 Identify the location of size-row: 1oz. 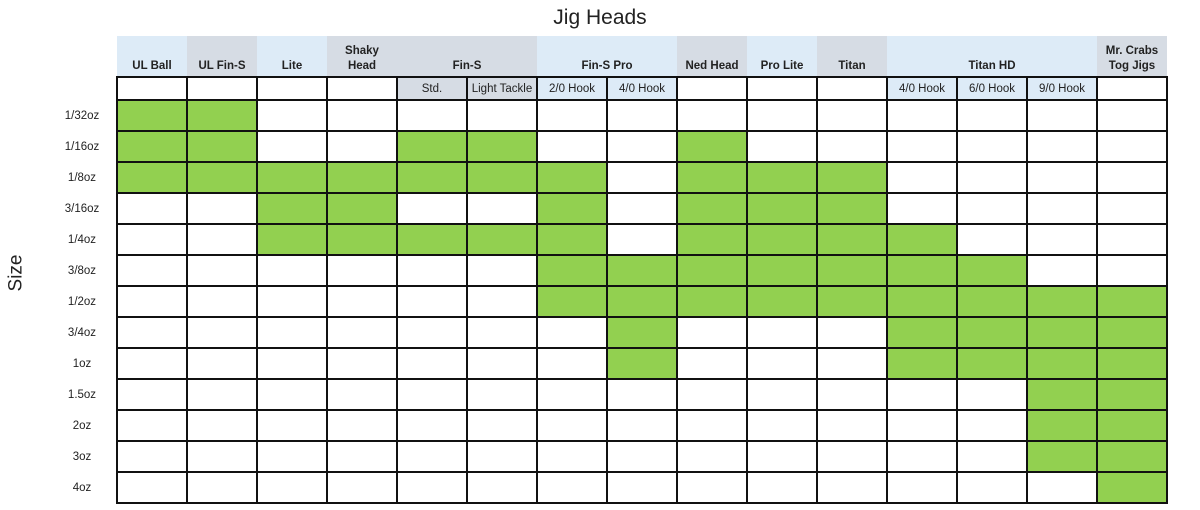
(608, 363).